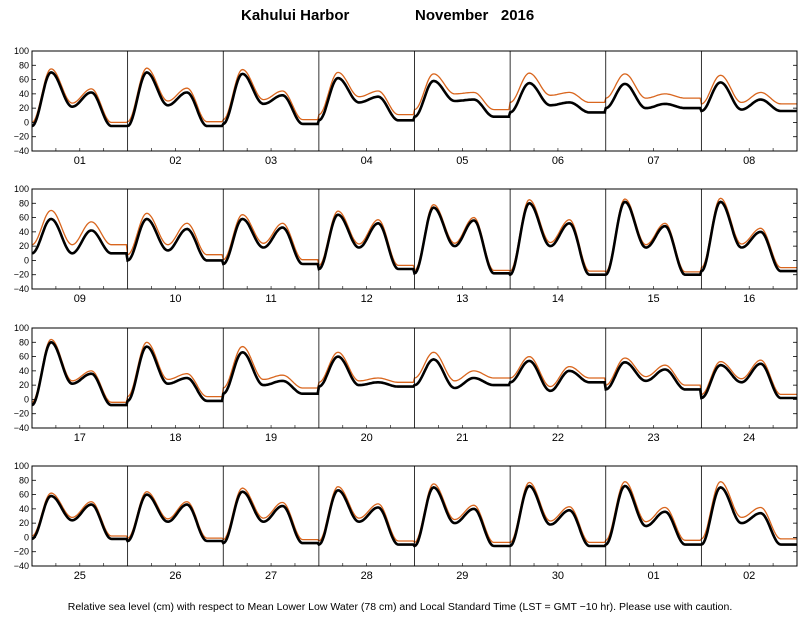 This screenshot has width=800, height=618. I want to click on day-label: 24, so click(749, 438).